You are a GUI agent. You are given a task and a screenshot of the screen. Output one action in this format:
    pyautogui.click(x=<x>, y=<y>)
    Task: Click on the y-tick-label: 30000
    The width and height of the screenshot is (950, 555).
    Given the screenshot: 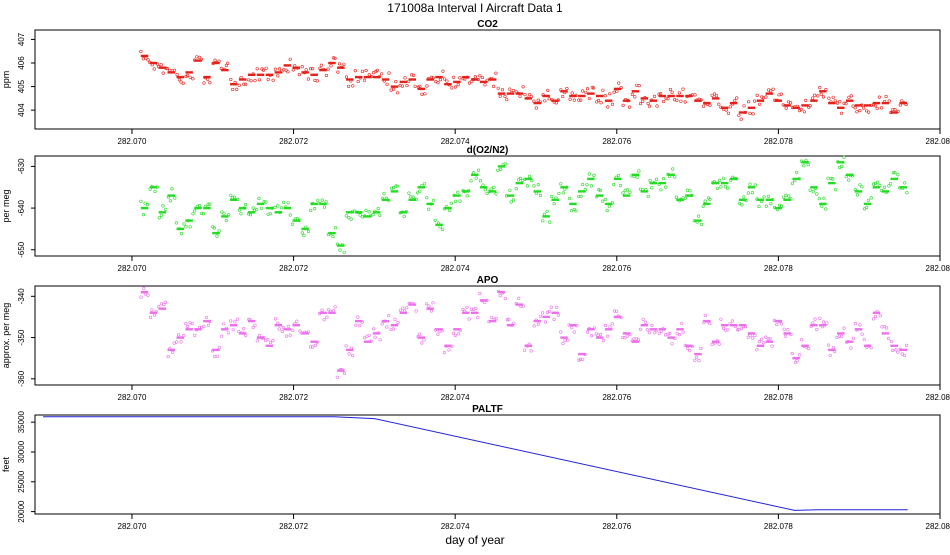 What is the action you would take?
    pyautogui.click(x=21, y=451)
    